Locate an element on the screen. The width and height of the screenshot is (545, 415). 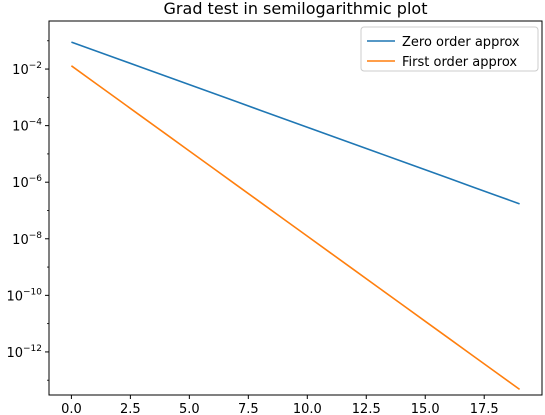
chart-title: Grad test in semilogarithmic plot is located at coordinates (296, 9).